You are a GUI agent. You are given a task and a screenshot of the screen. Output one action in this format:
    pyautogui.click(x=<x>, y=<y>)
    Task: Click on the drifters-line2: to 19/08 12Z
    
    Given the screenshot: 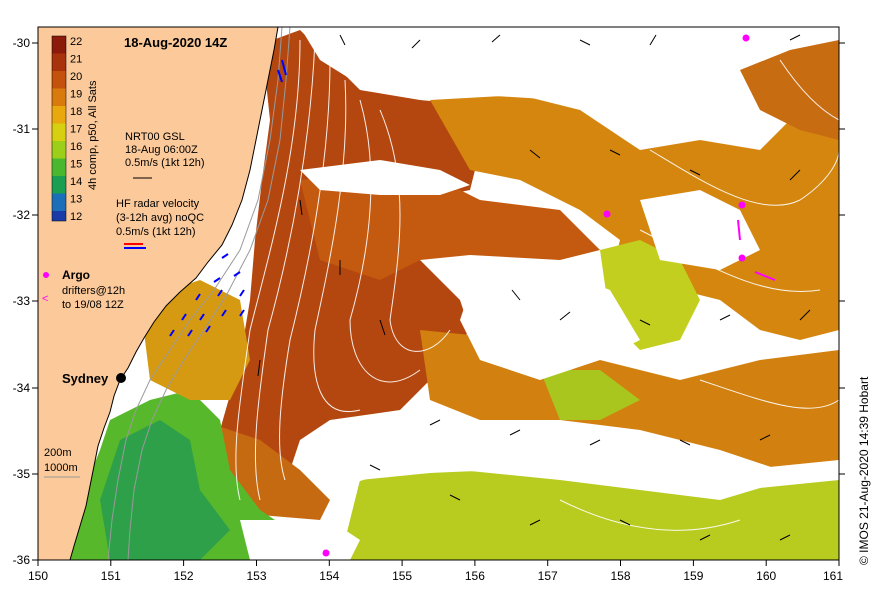 What is the action you would take?
    pyautogui.click(x=93, y=305)
    